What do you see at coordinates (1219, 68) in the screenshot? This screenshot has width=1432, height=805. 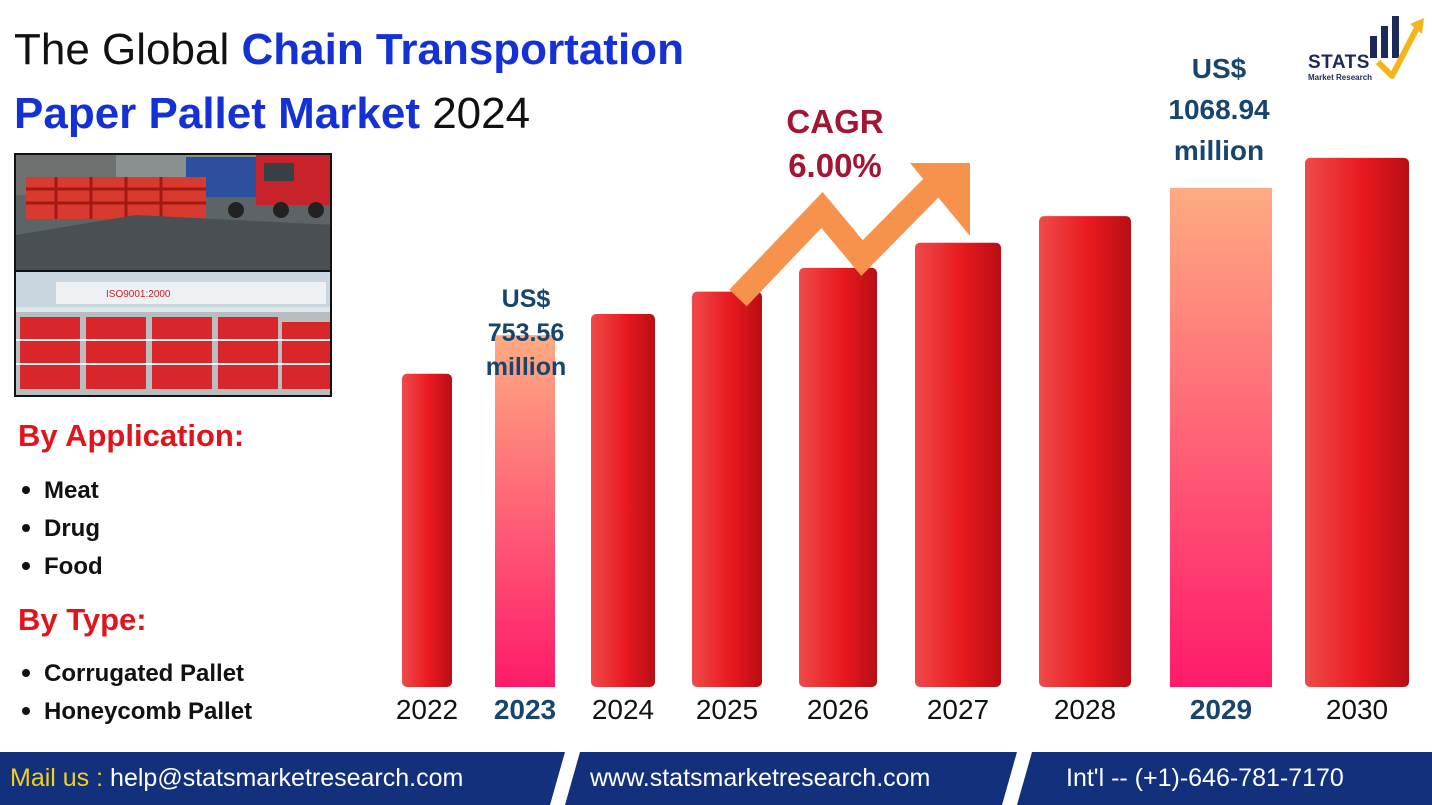 I see `callout-2029-currency: US$` at bounding box center [1219, 68].